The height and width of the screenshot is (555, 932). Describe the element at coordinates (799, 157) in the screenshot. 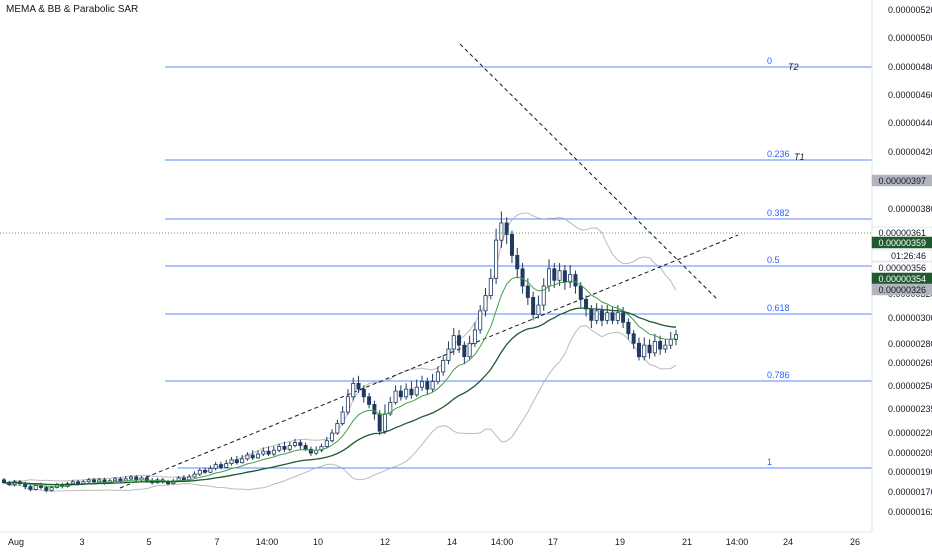

I see `fib-note-label: T1` at that location.